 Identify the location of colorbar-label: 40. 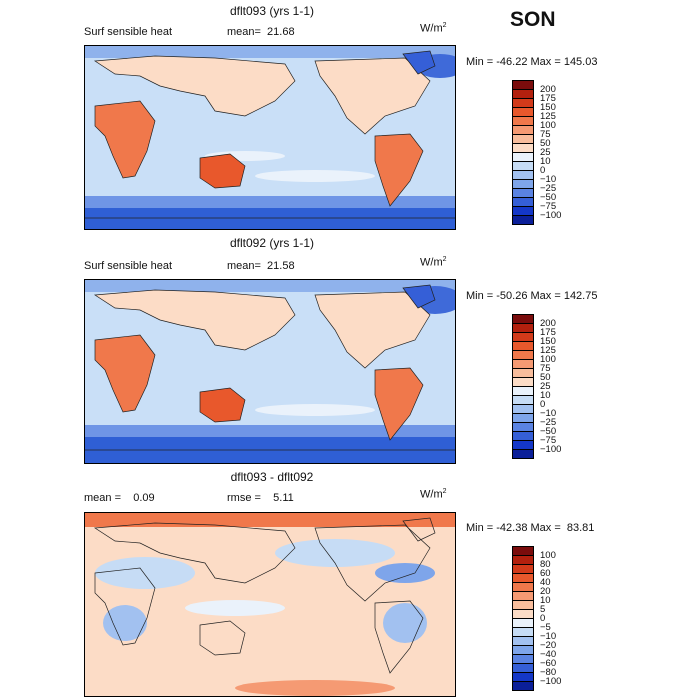
(545, 582).